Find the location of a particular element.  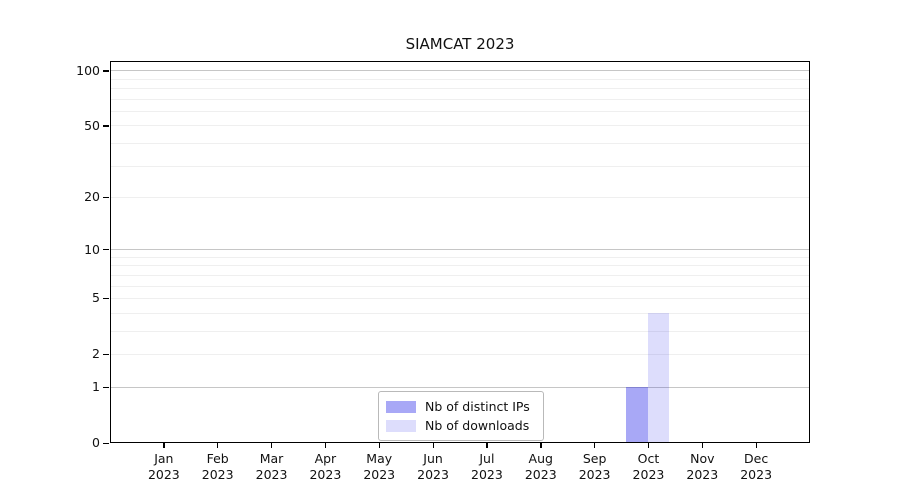

bar-nb-of-distinct-ips is located at coordinates (637, 414).